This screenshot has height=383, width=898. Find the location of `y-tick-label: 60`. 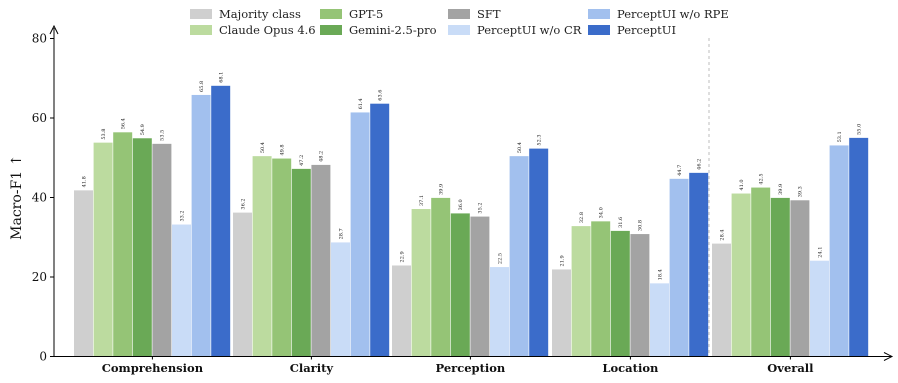

y-tick-label: 60 is located at coordinates (39, 118).